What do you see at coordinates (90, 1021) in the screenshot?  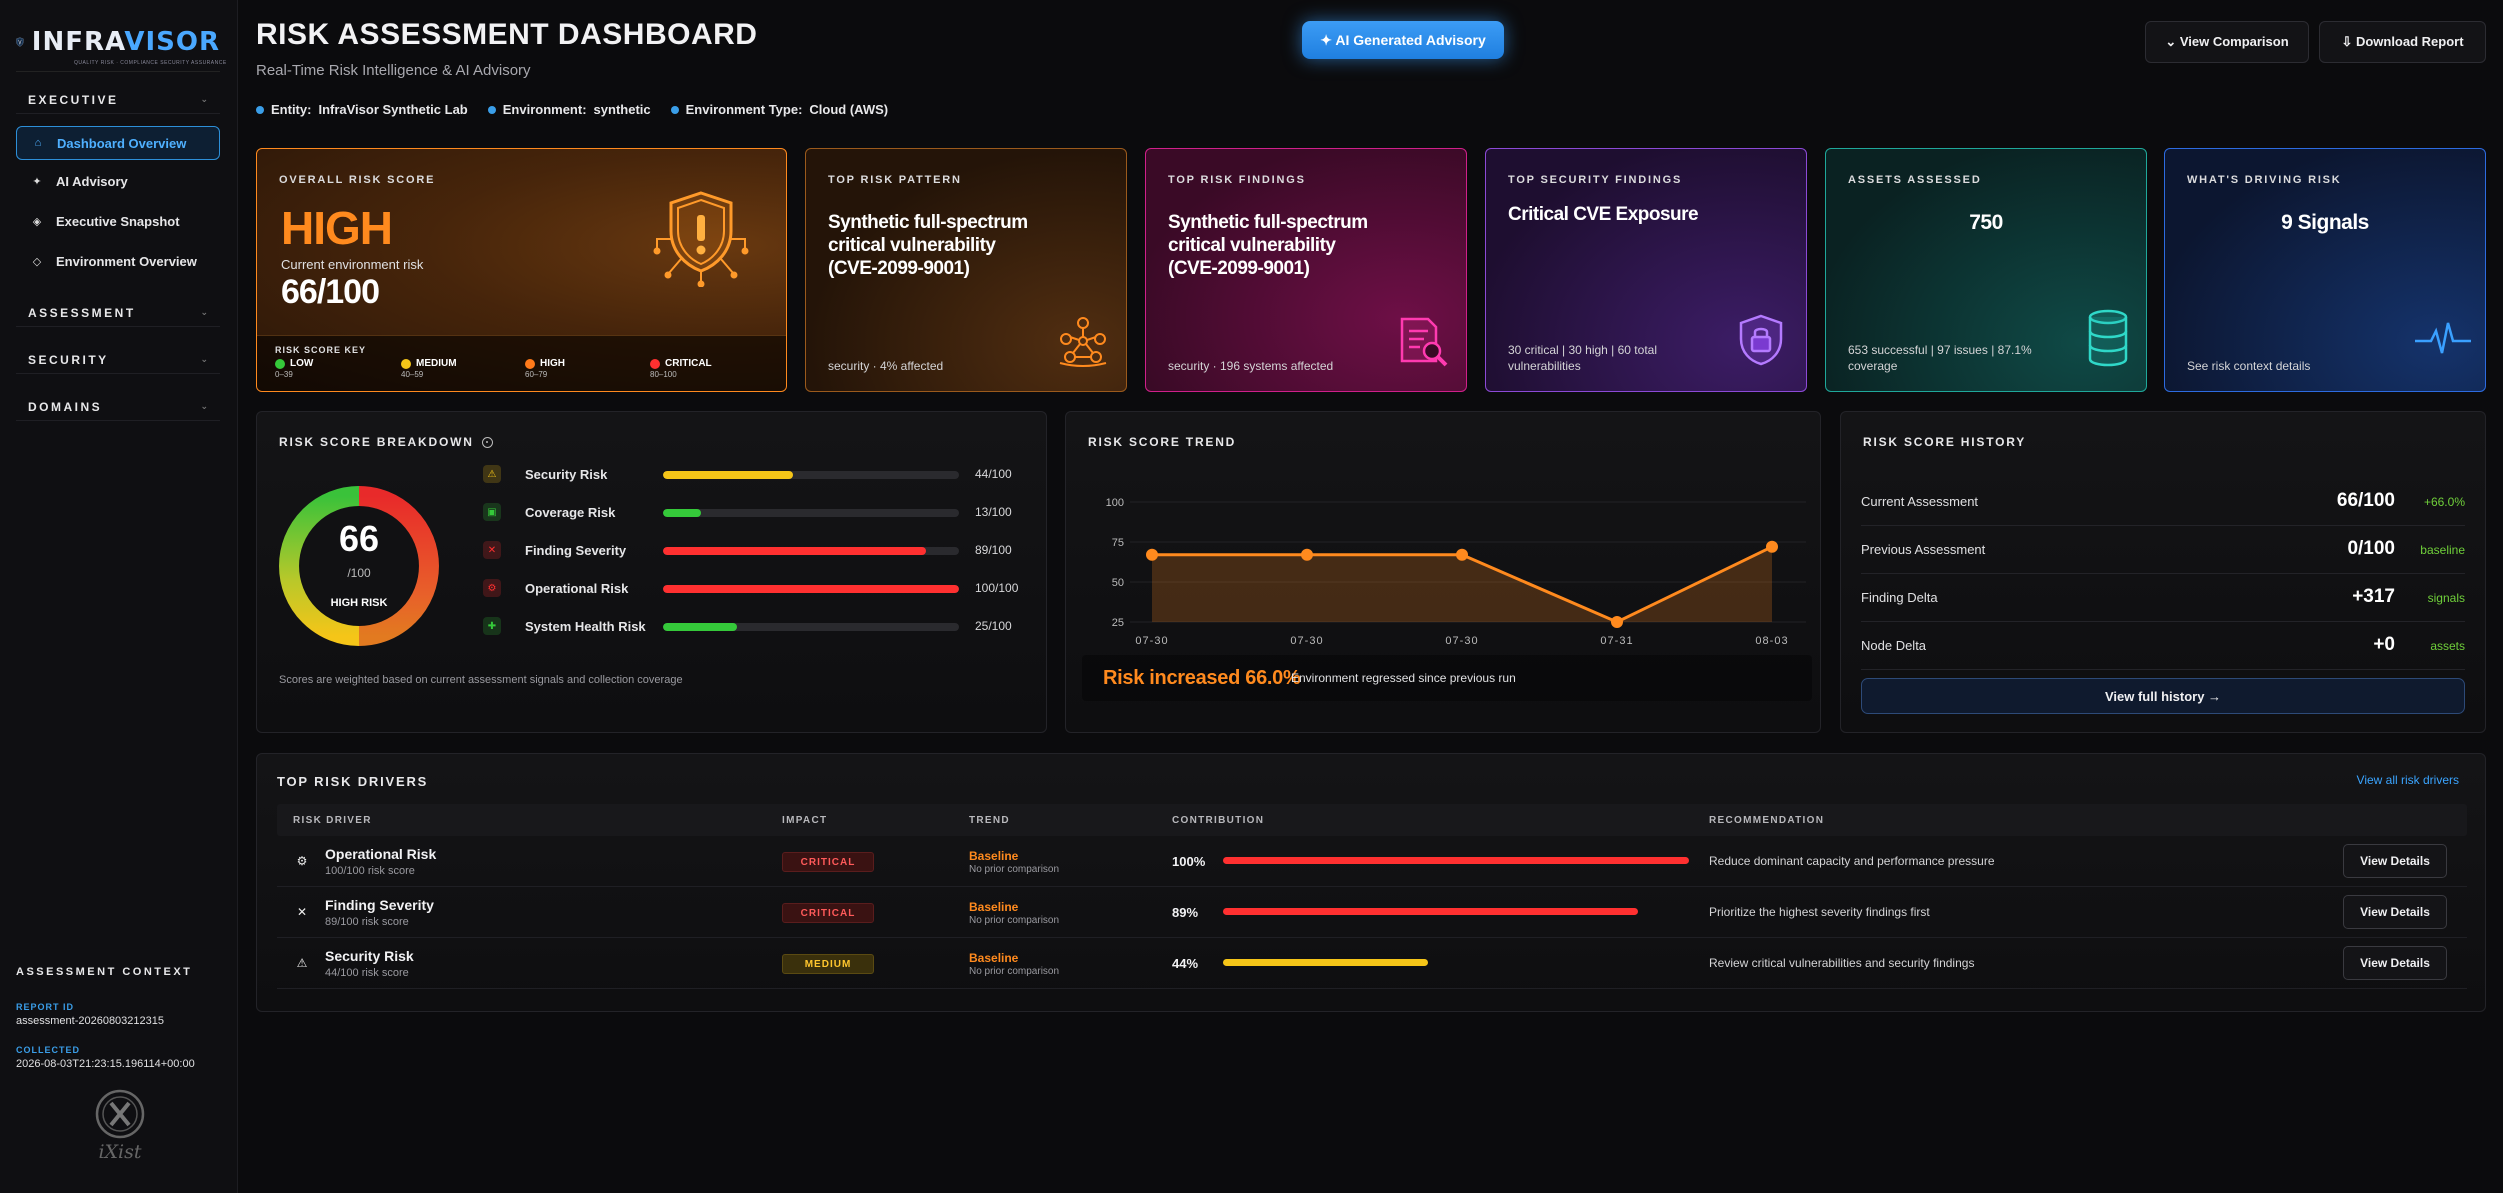 I see `report-id-value: assessment-20260803212315` at bounding box center [90, 1021].